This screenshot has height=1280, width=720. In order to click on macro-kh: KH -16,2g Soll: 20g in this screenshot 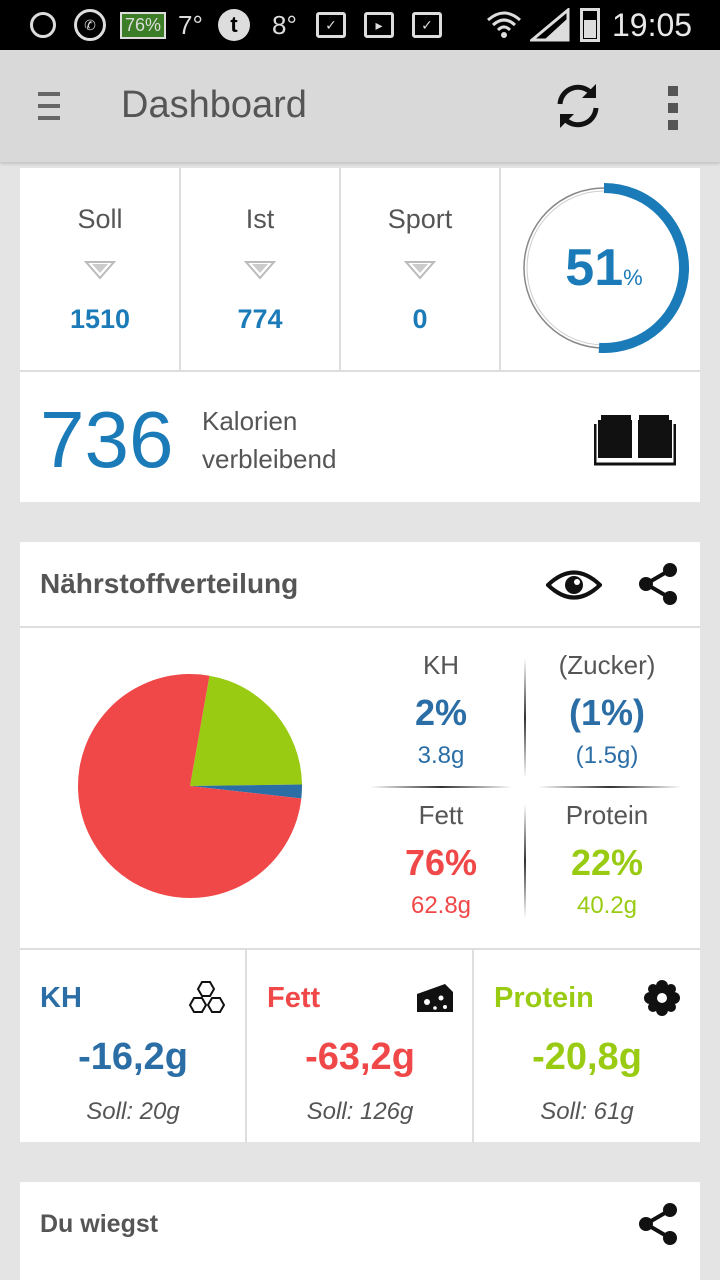, I will do `click(133, 1046)`.